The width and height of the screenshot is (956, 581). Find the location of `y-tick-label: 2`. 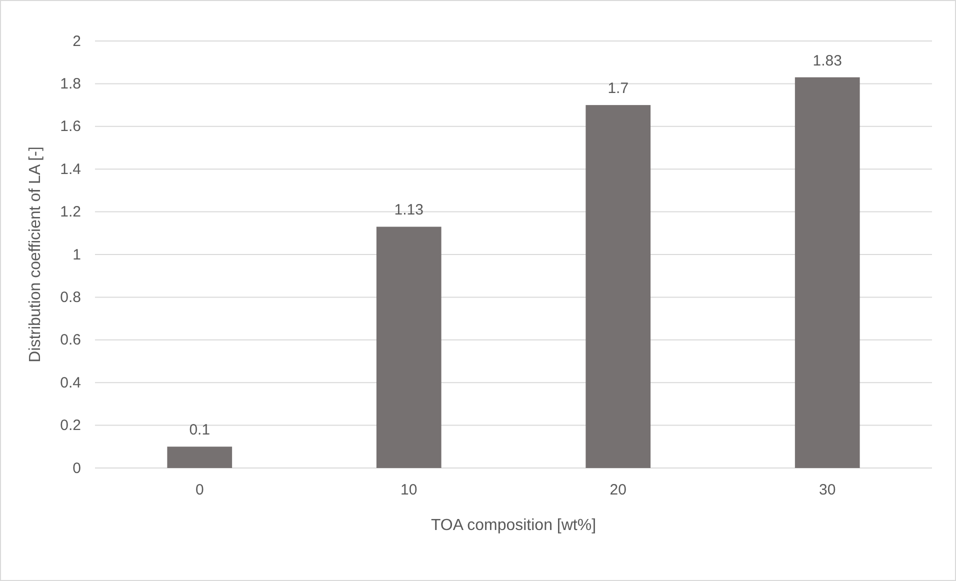

y-tick-label: 2 is located at coordinates (76, 41).